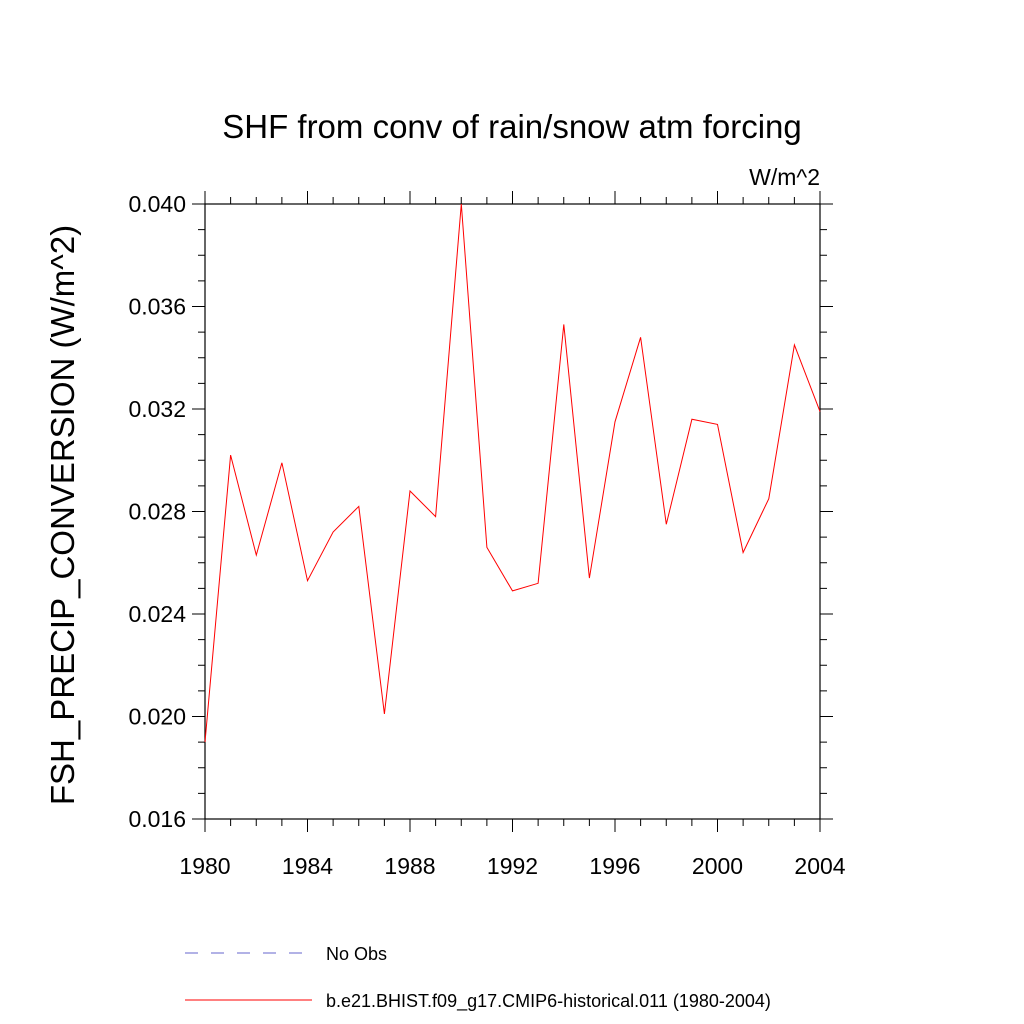  Describe the element at coordinates (204, 866) in the screenshot. I see `x-tick-label: 1980` at that location.